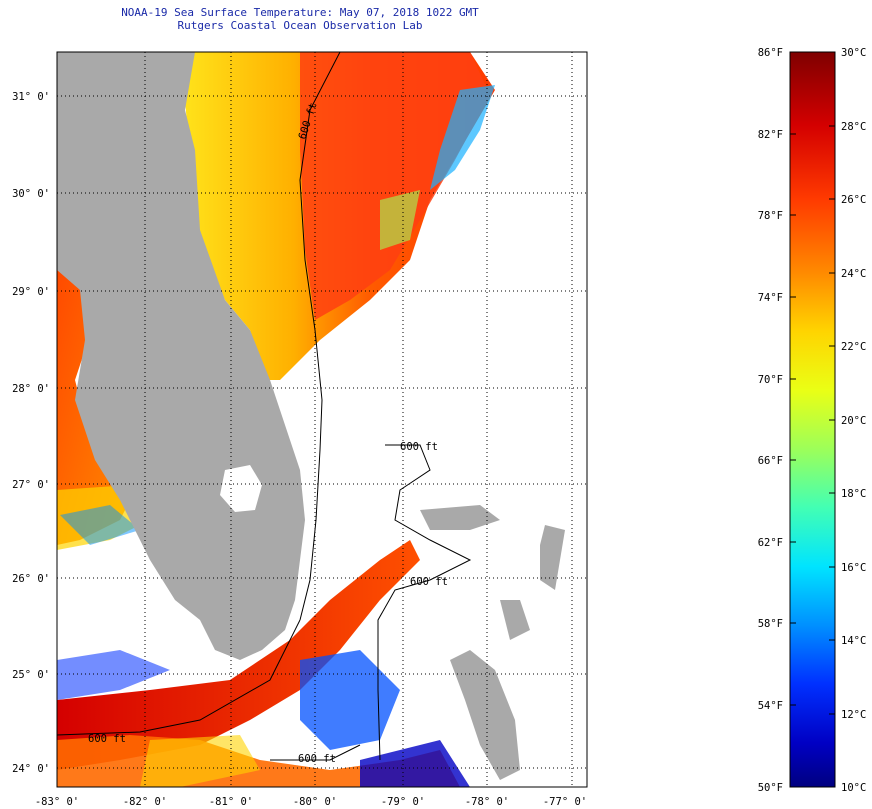  I want to click on isobath-label-straits: 600 ft, so click(429, 582).